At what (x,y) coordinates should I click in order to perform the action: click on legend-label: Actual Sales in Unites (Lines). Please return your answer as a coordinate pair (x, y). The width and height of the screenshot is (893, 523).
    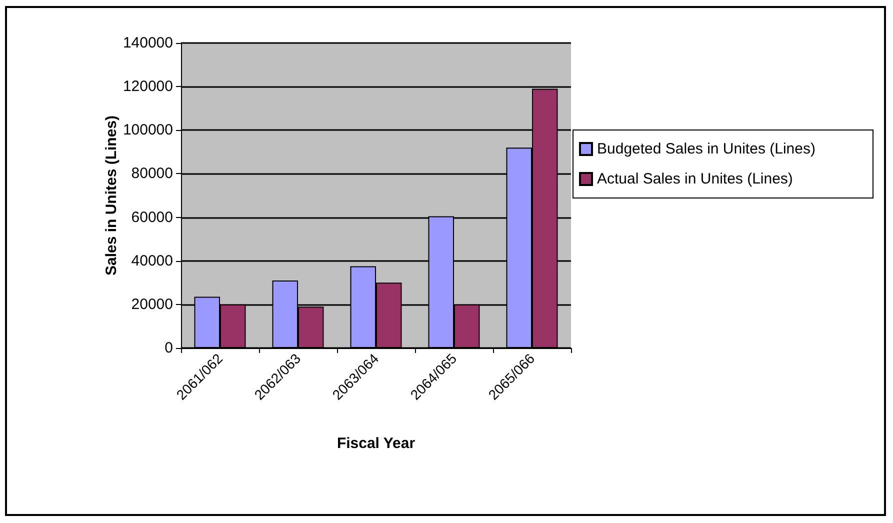
    Looking at the image, I should click on (695, 179).